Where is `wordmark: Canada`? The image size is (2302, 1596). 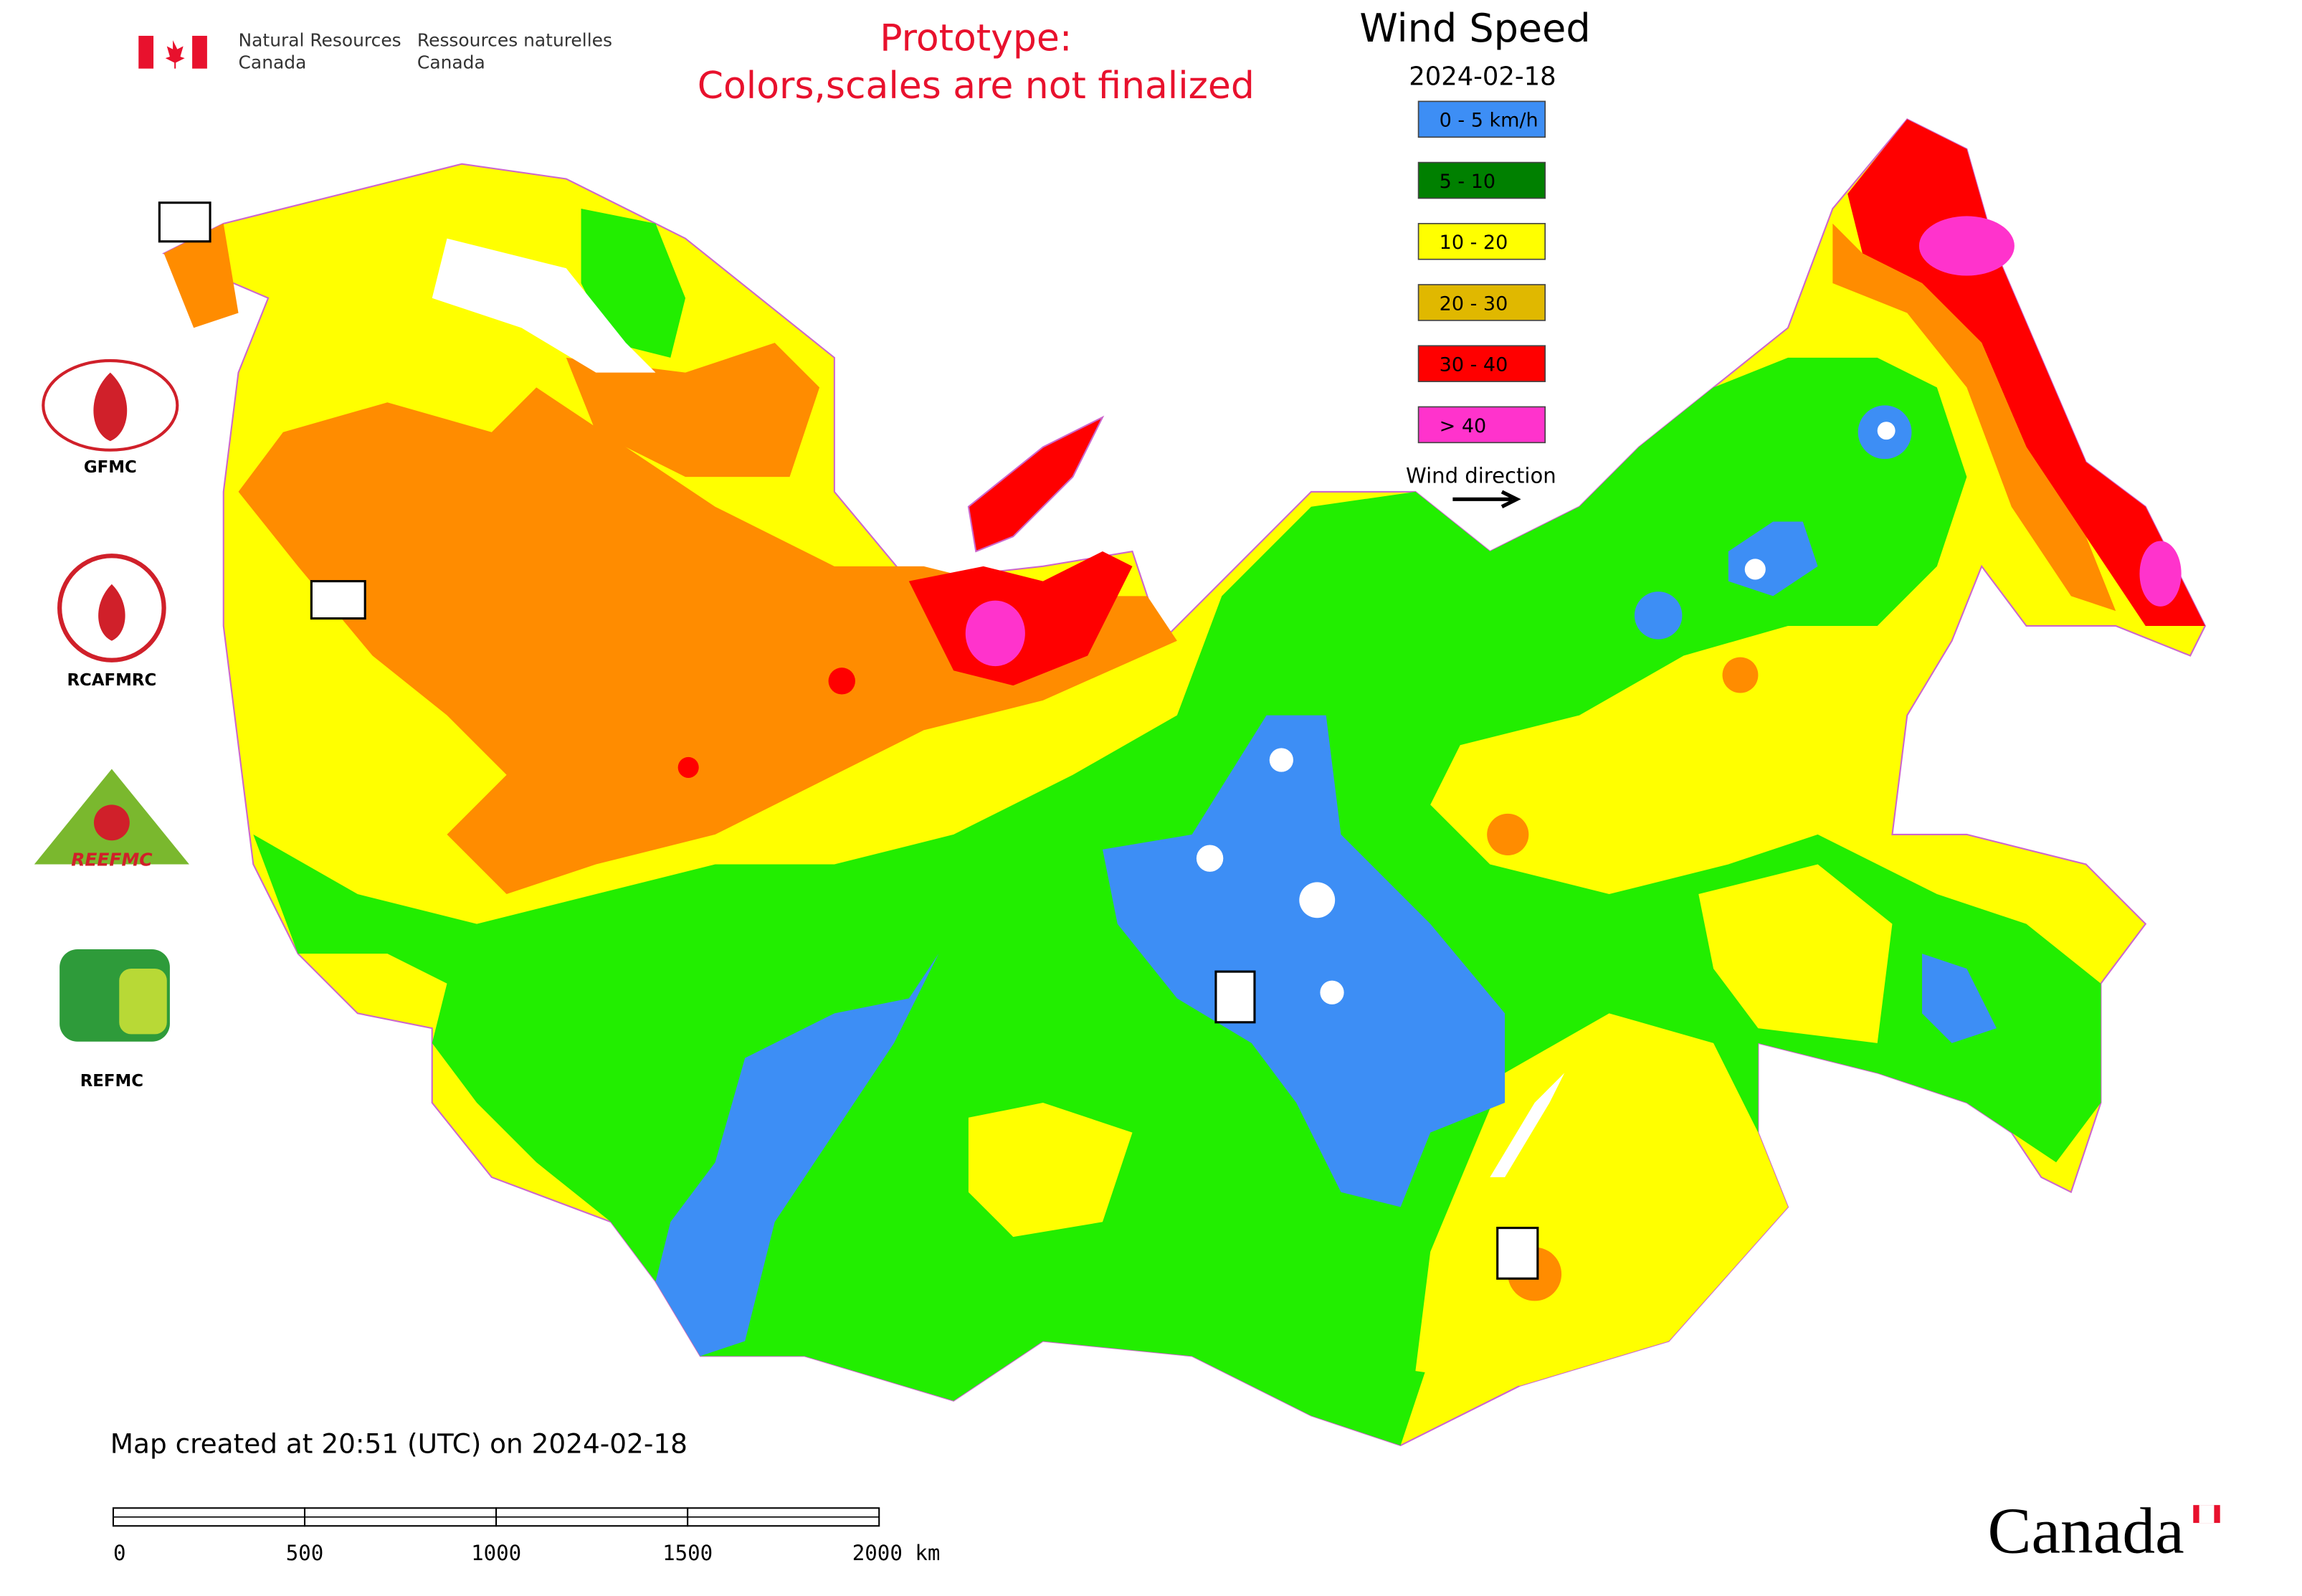 wordmark: Canada is located at coordinates (2085, 1531).